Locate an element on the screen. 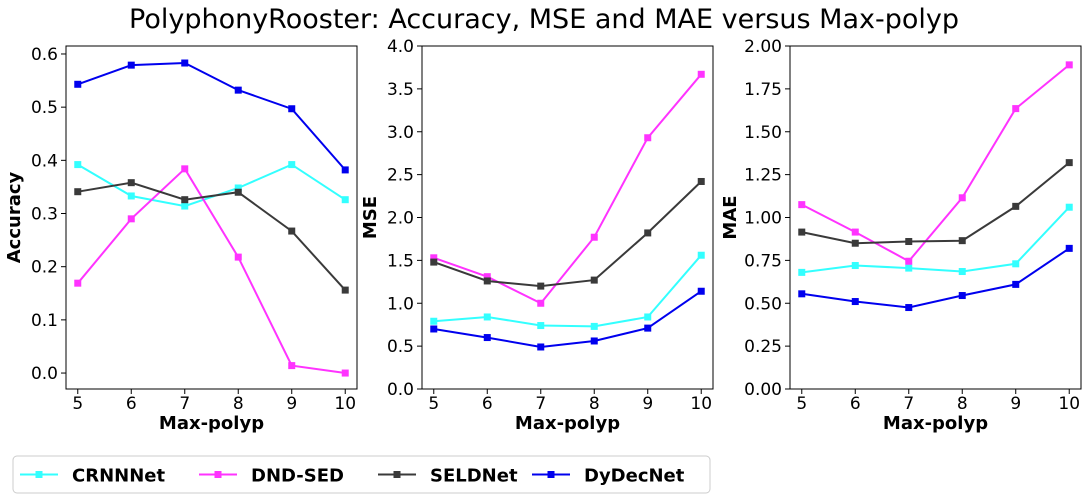 Image resolution: width=1088 pixels, height=499 pixels. y-tick-label: 0.5 is located at coordinates (400, 347).